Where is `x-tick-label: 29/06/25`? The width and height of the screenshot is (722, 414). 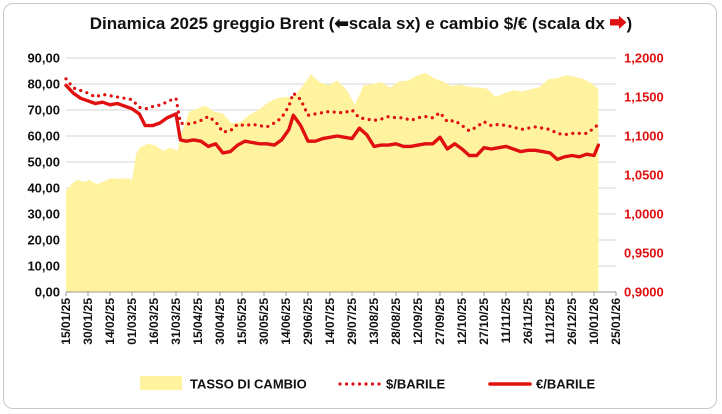 x-tick-label: 29/06/25 is located at coordinates (308, 321).